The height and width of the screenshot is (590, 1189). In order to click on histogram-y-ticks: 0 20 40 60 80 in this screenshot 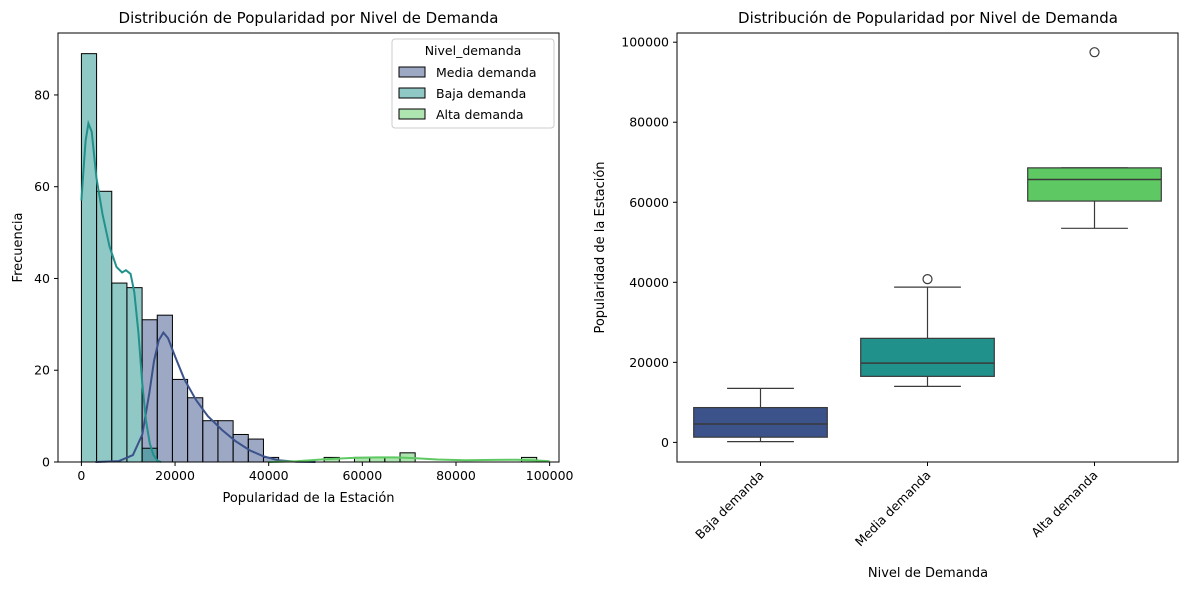, I will do `click(46, 278)`.